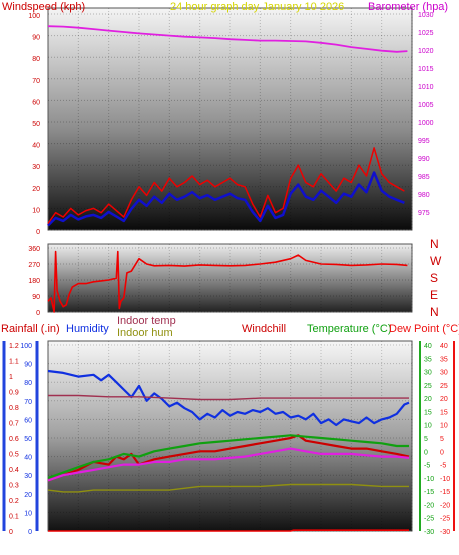  What do you see at coordinates (428, 426) in the screenshot?
I see `temperature-tick-label: 10` at bounding box center [428, 426].